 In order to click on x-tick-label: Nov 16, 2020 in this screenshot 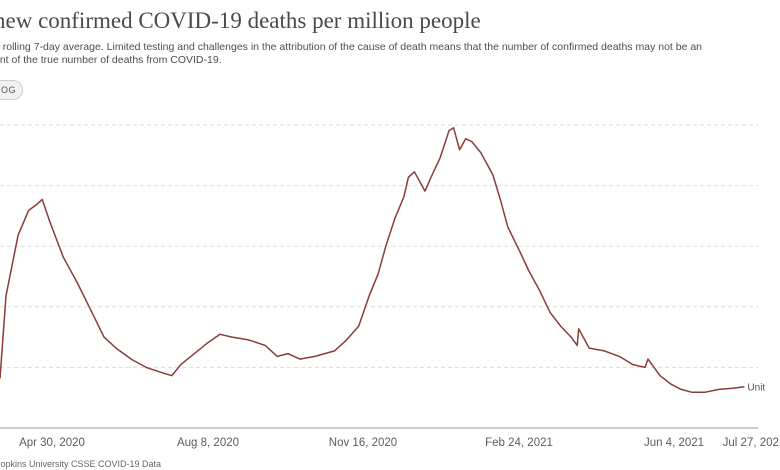, I will do `click(363, 443)`.